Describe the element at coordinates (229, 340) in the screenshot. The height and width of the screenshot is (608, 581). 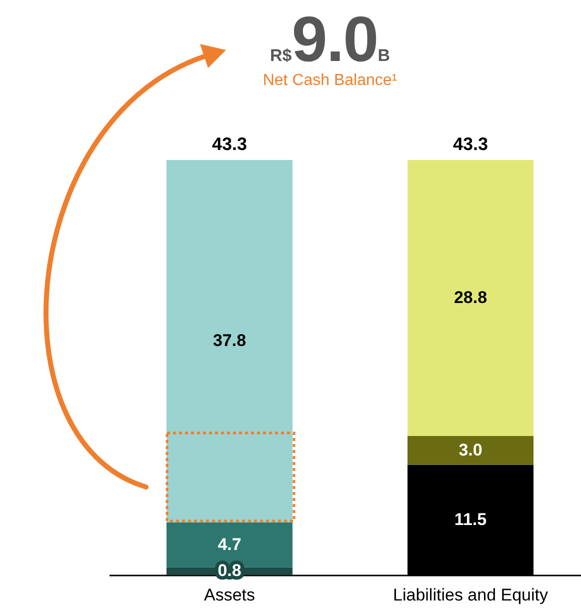
I see `data-label: 37.8` at that location.